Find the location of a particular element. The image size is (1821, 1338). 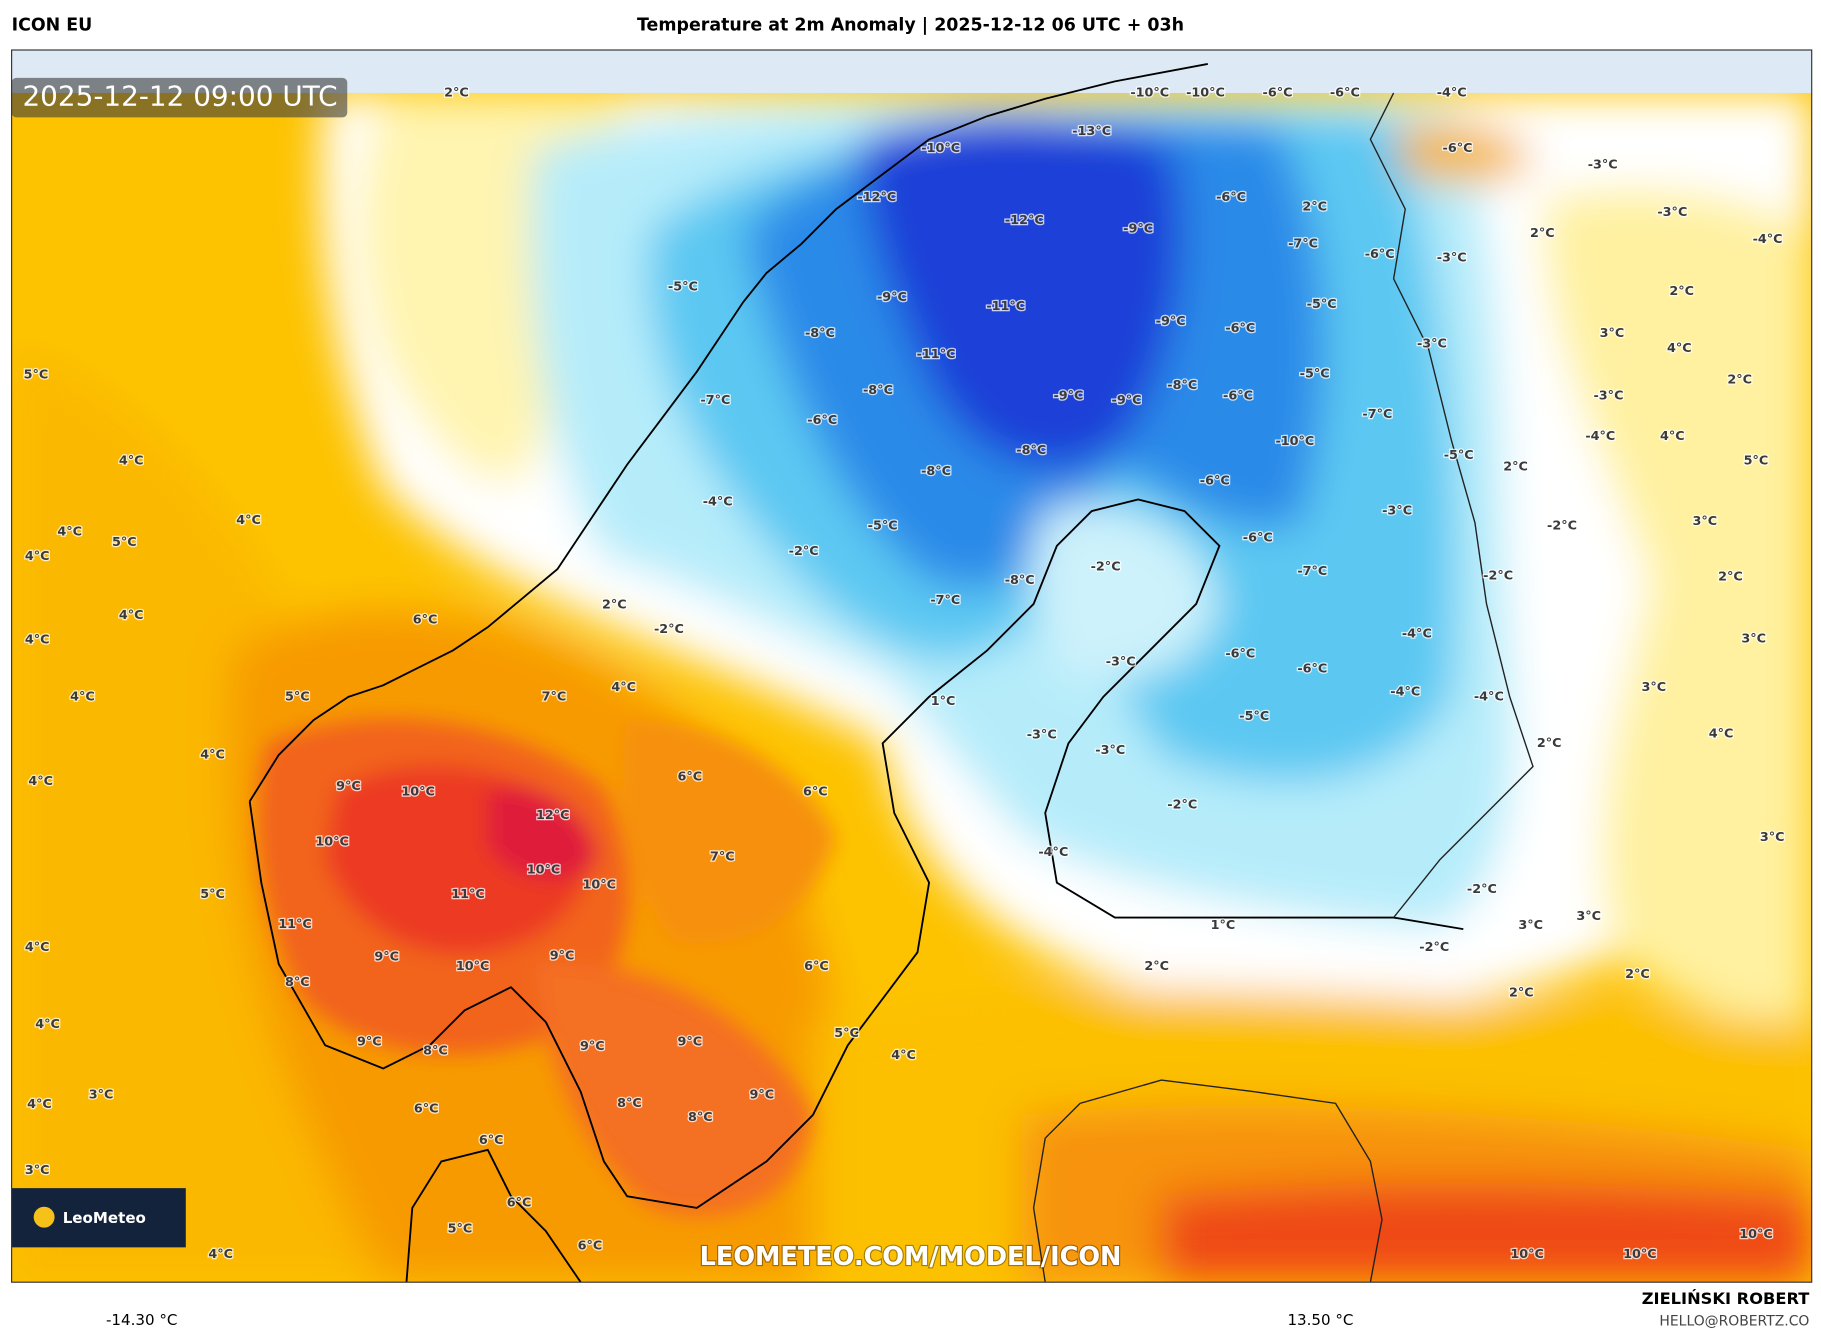

logo: LeoMeteo is located at coordinates (104, 1218).